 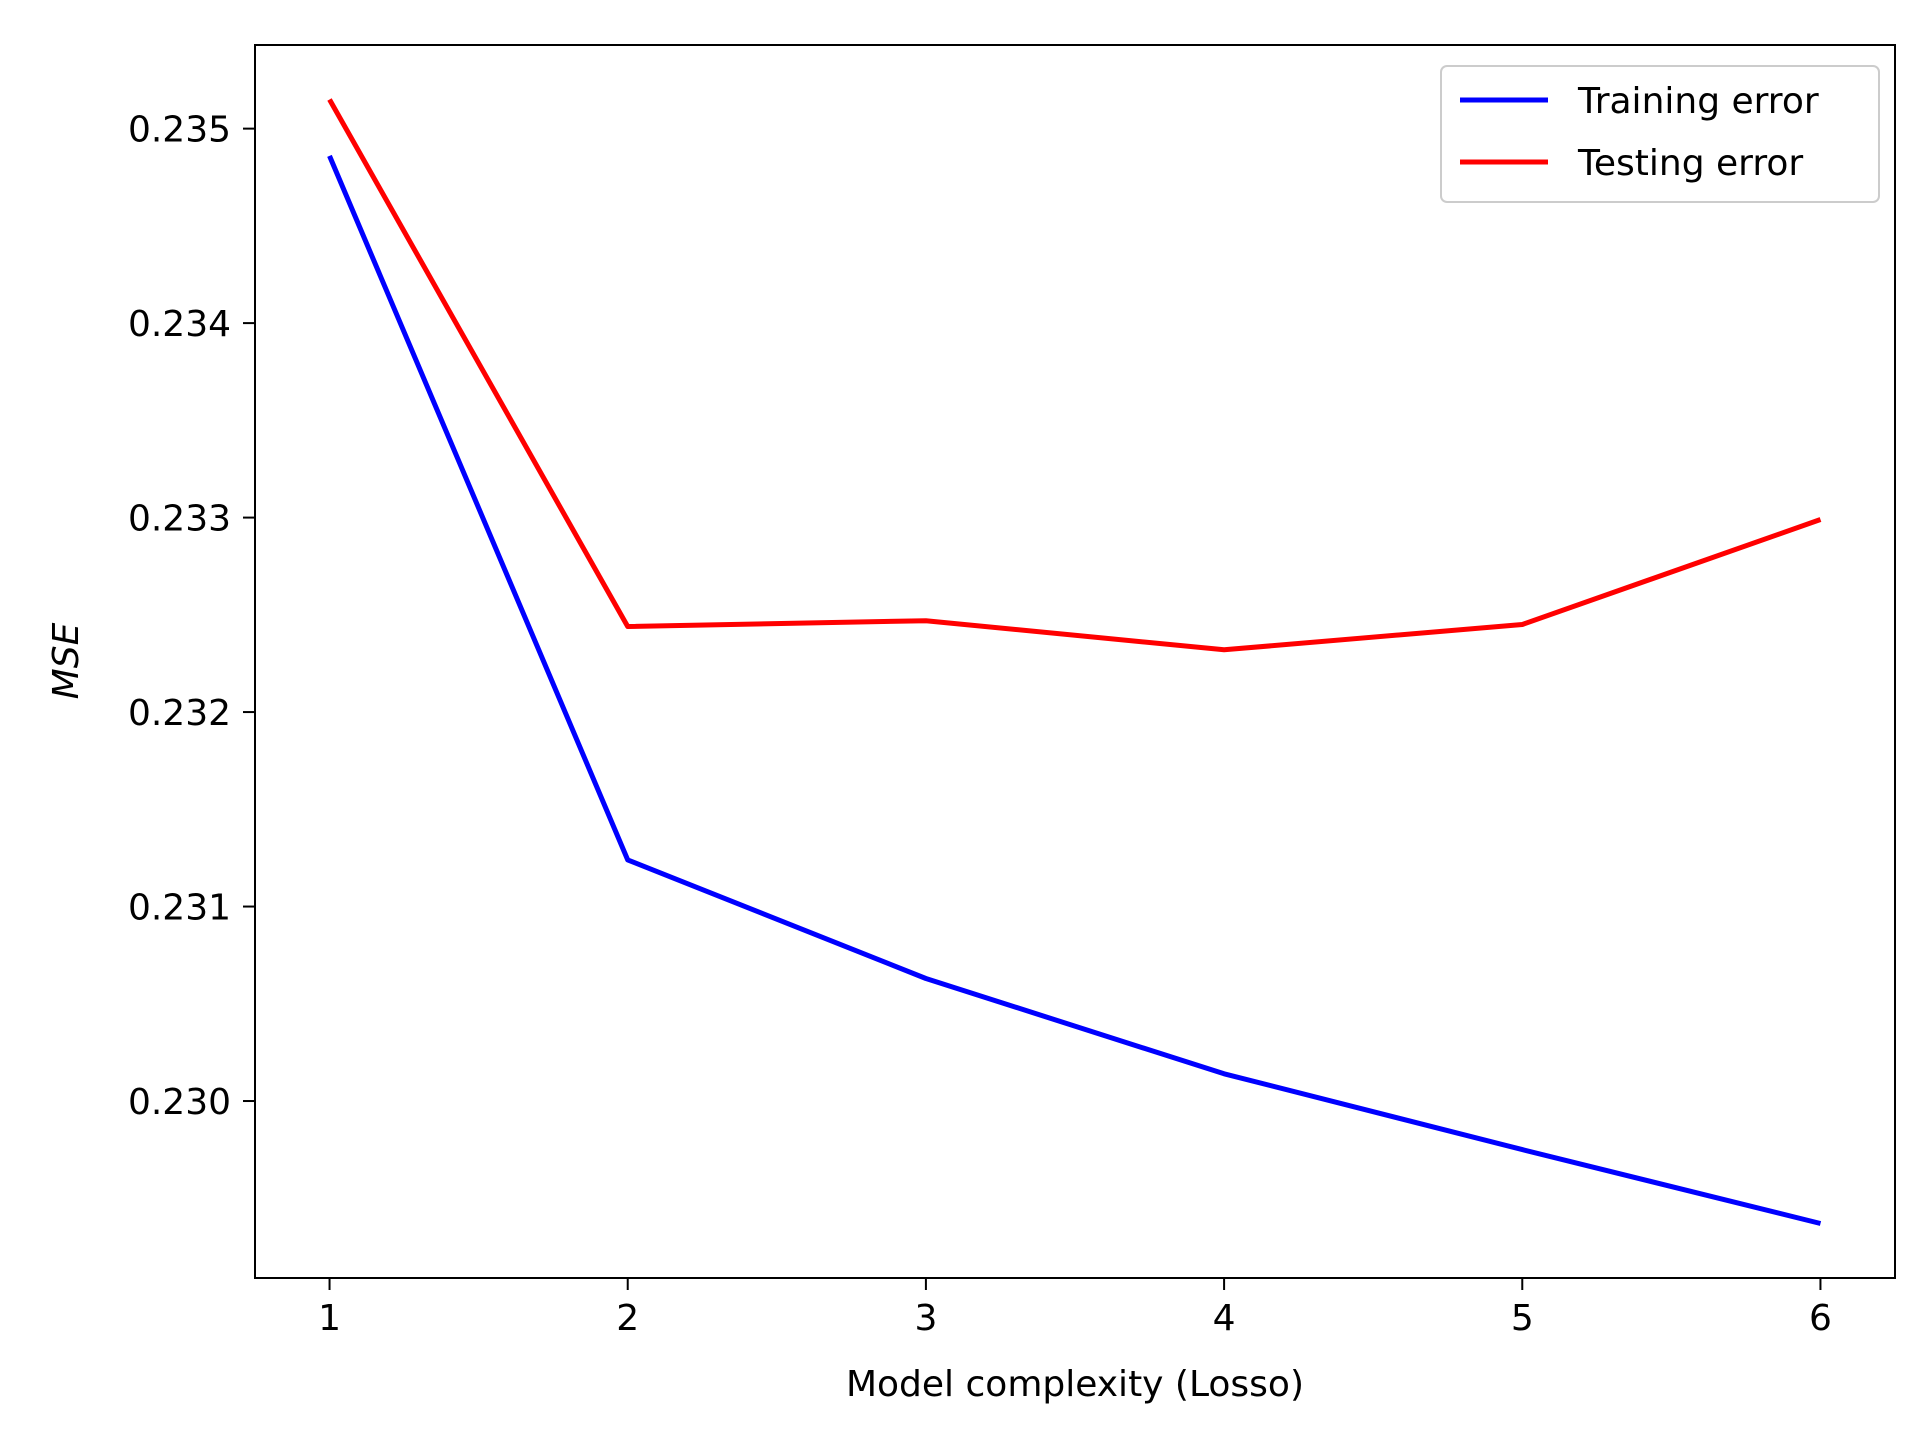 What do you see at coordinates (1690, 163) in the screenshot?
I see `legend-label-testing-error: Testing error` at bounding box center [1690, 163].